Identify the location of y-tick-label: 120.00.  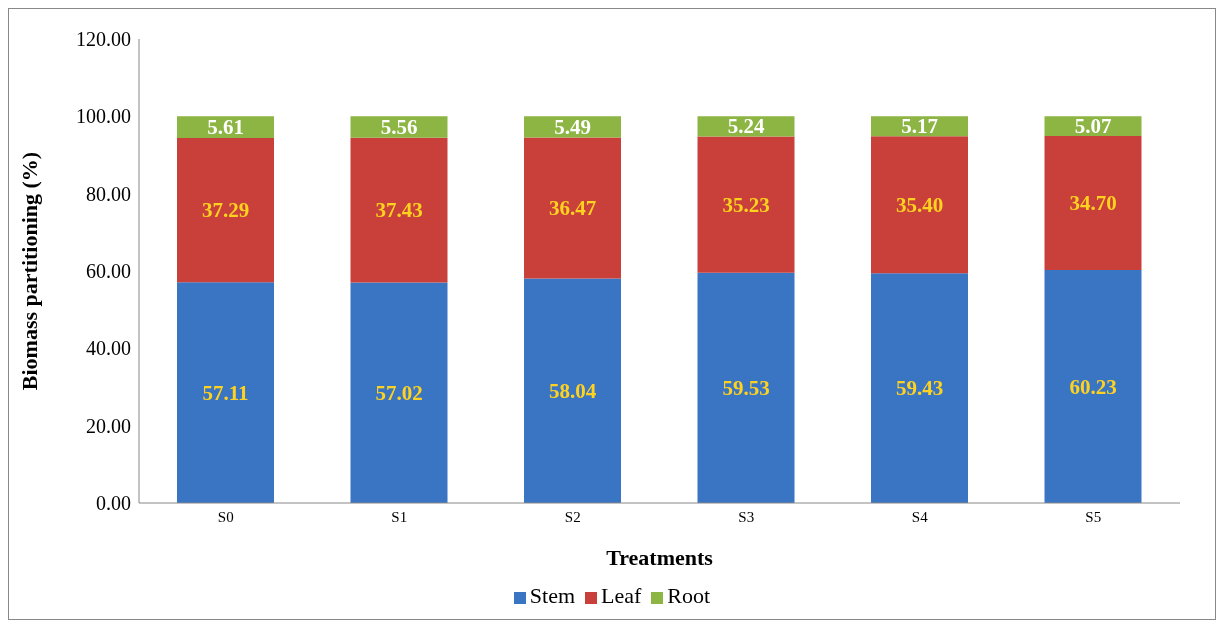
(103, 39).